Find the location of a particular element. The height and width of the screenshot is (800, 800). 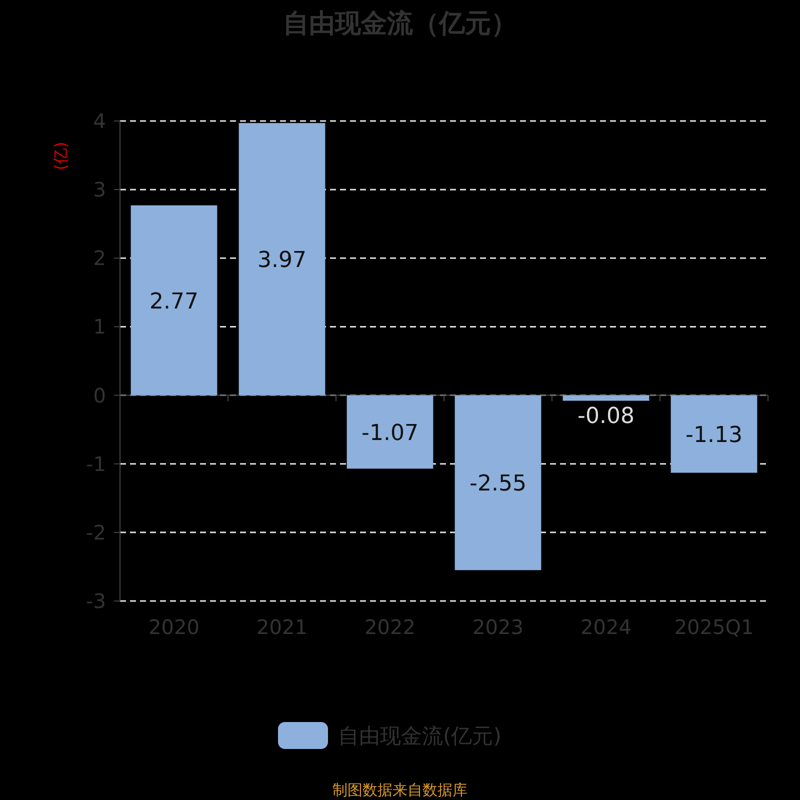

data-label: -2.55 is located at coordinates (498, 484).